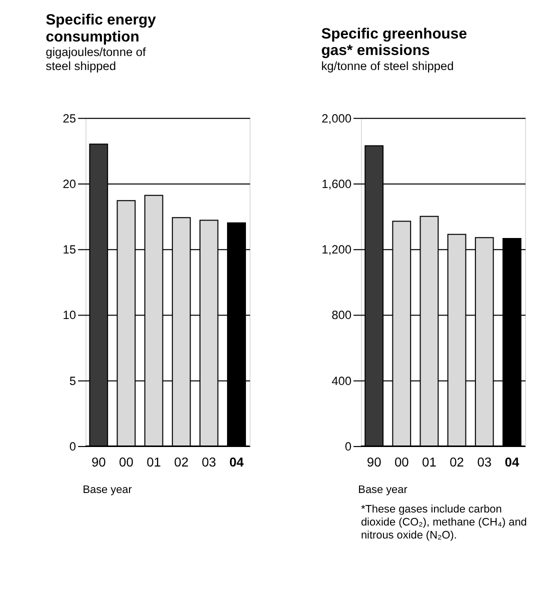  Describe the element at coordinates (69, 249) in the screenshot. I see `y-tick-label: 15` at that location.